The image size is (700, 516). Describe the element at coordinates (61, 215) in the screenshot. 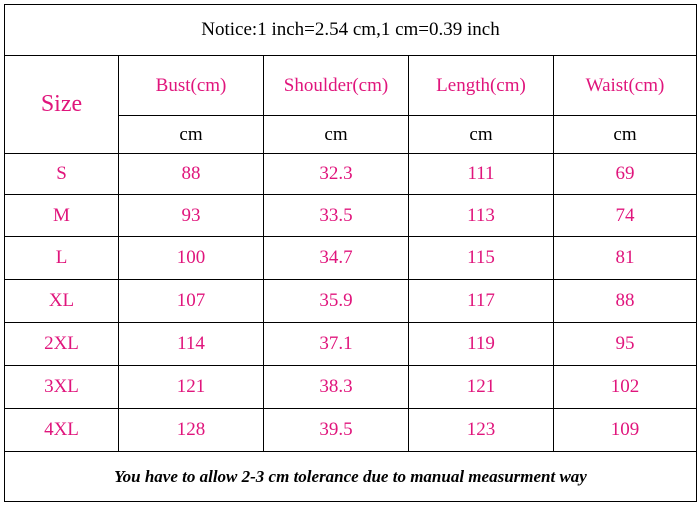

I see `size-label: M` at that location.